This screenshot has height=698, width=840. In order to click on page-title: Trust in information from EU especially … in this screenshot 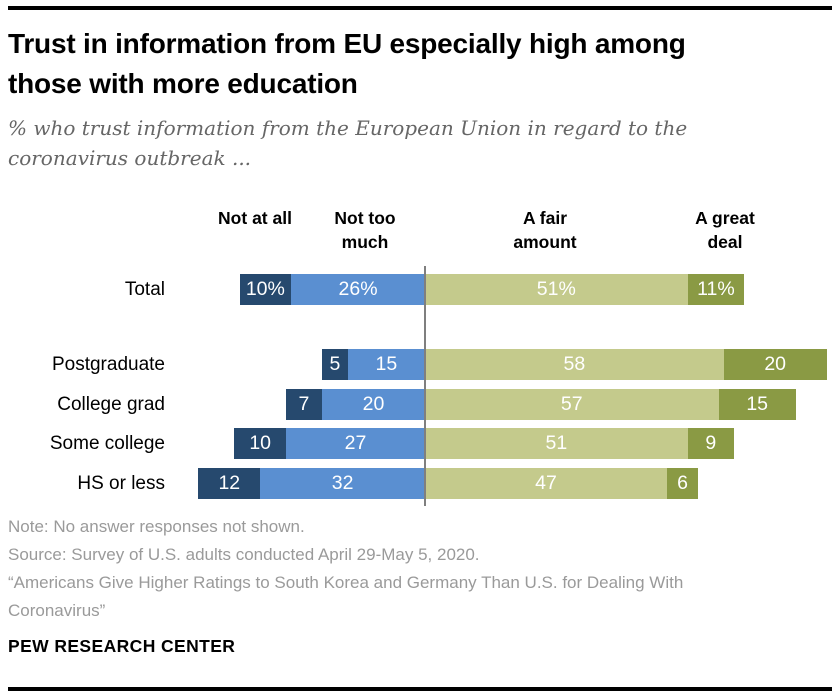, I will do `click(388, 64)`.